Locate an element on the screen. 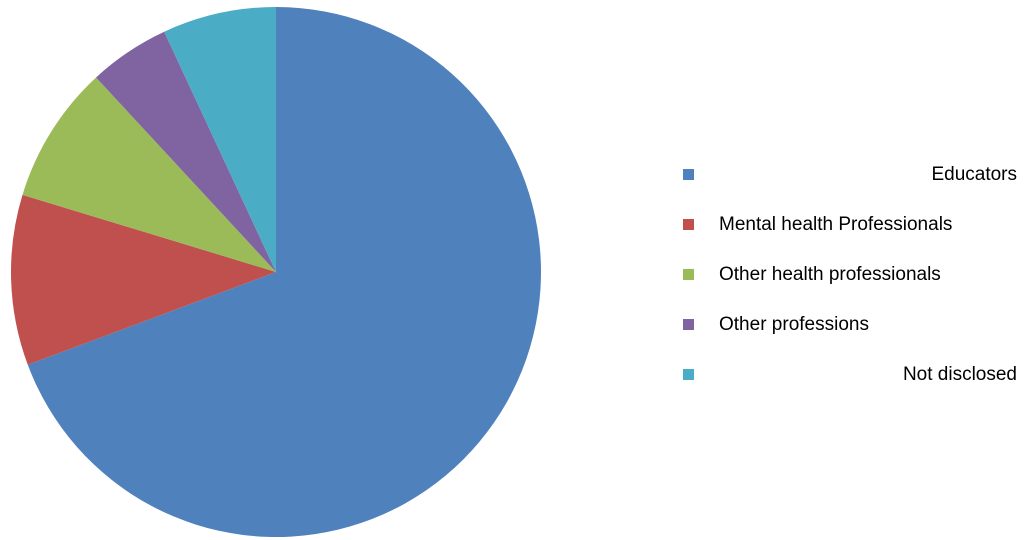  legend-label-other-professions: Other professions is located at coordinates (794, 325).